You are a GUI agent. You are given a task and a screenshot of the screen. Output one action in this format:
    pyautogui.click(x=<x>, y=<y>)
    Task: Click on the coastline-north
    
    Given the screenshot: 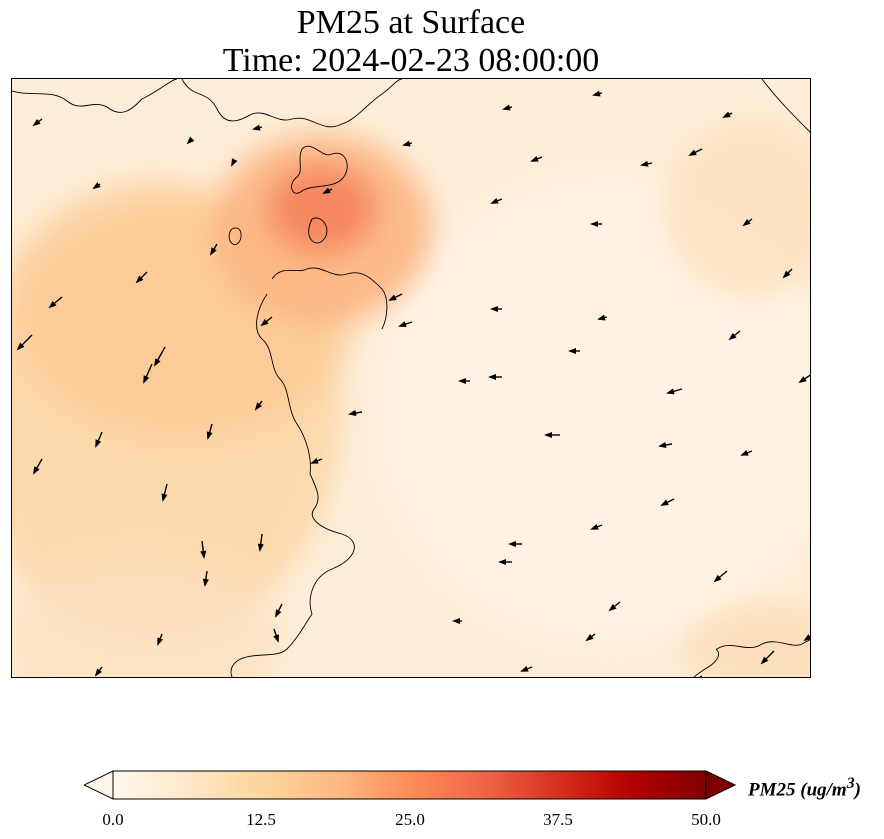 What is the action you would take?
    pyautogui.click(x=292, y=103)
    